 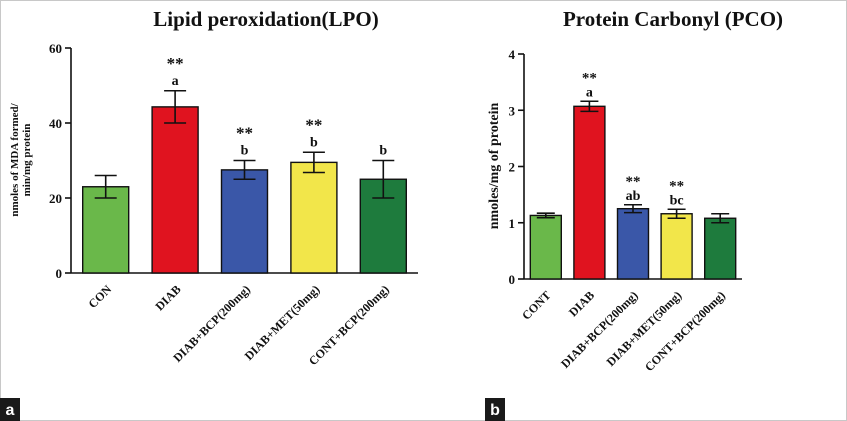 What do you see at coordinates (15, 159) in the screenshot?
I see `y-axis-label: nmoles of MDA formed/` at bounding box center [15, 159].